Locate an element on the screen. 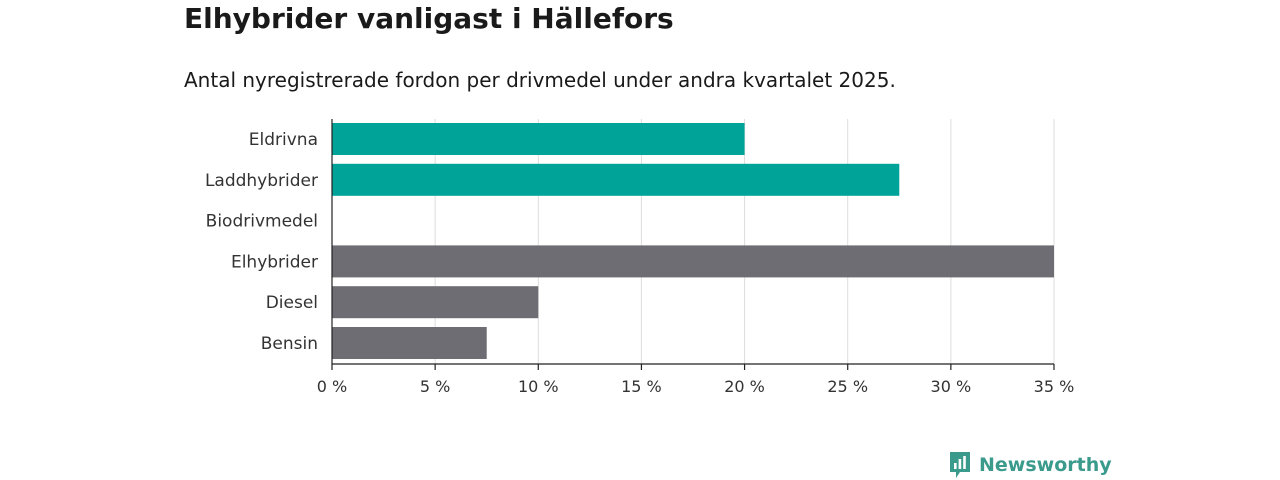 This screenshot has height=480, width=1280. category-label: Eldrivna is located at coordinates (283, 140).